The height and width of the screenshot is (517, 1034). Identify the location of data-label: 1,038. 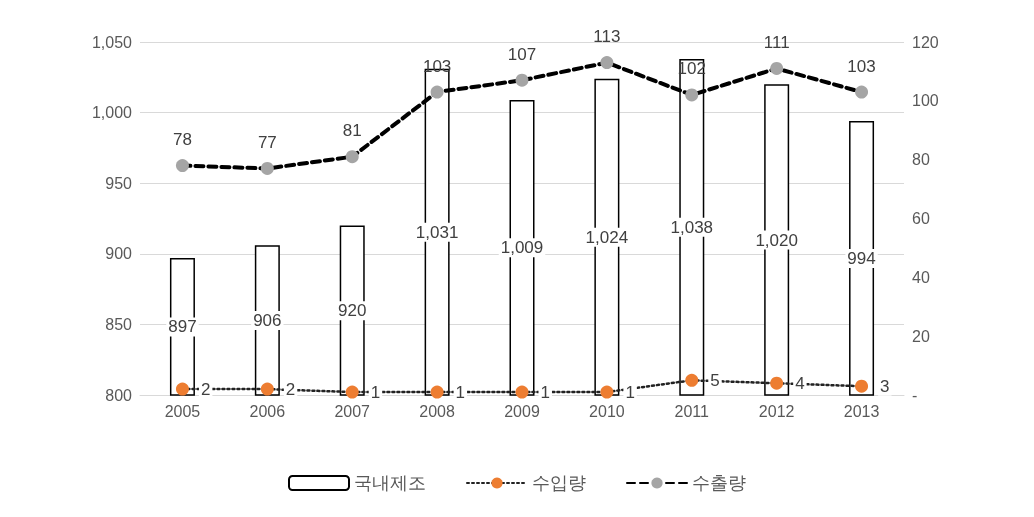
(692, 227).